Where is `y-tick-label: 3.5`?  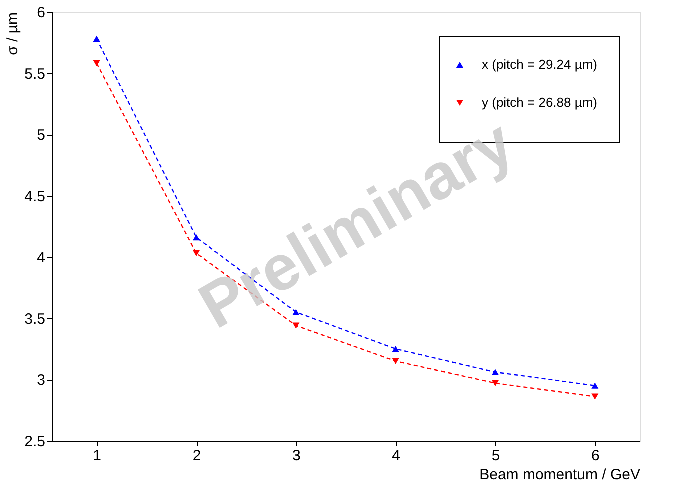 y-tick-label: 3.5 is located at coordinates (35, 319).